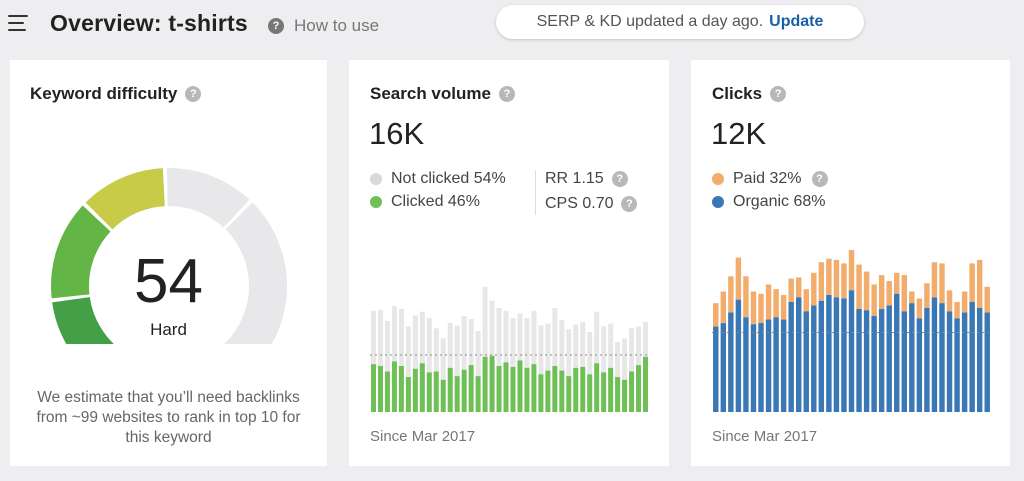 Image resolution: width=1024 pixels, height=481 pixels. What do you see at coordinates (435, 201) in the screenshot?
I see `legend-label: Clicked 46%` at bounding box center [435, 201].